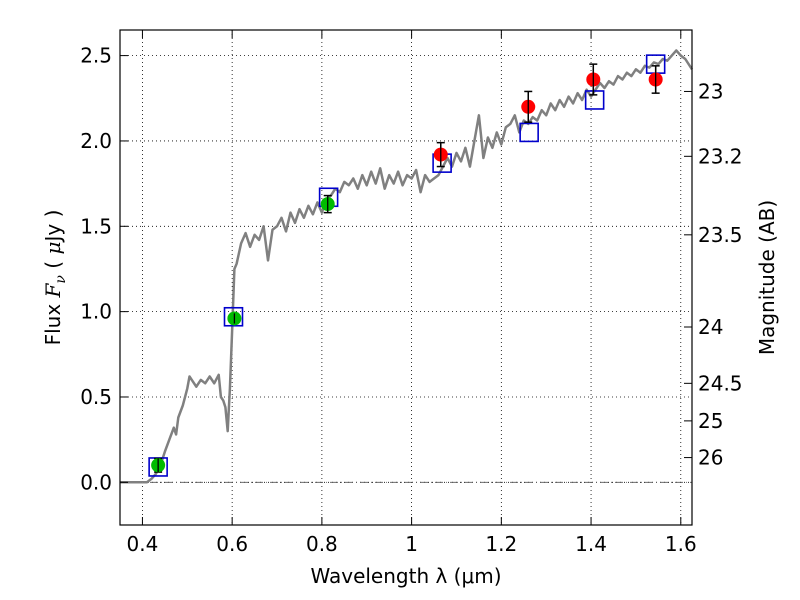  Describe the element at coordinates (710, 421) in the screenshot. I see `mag-tick-label: 25` at that location.